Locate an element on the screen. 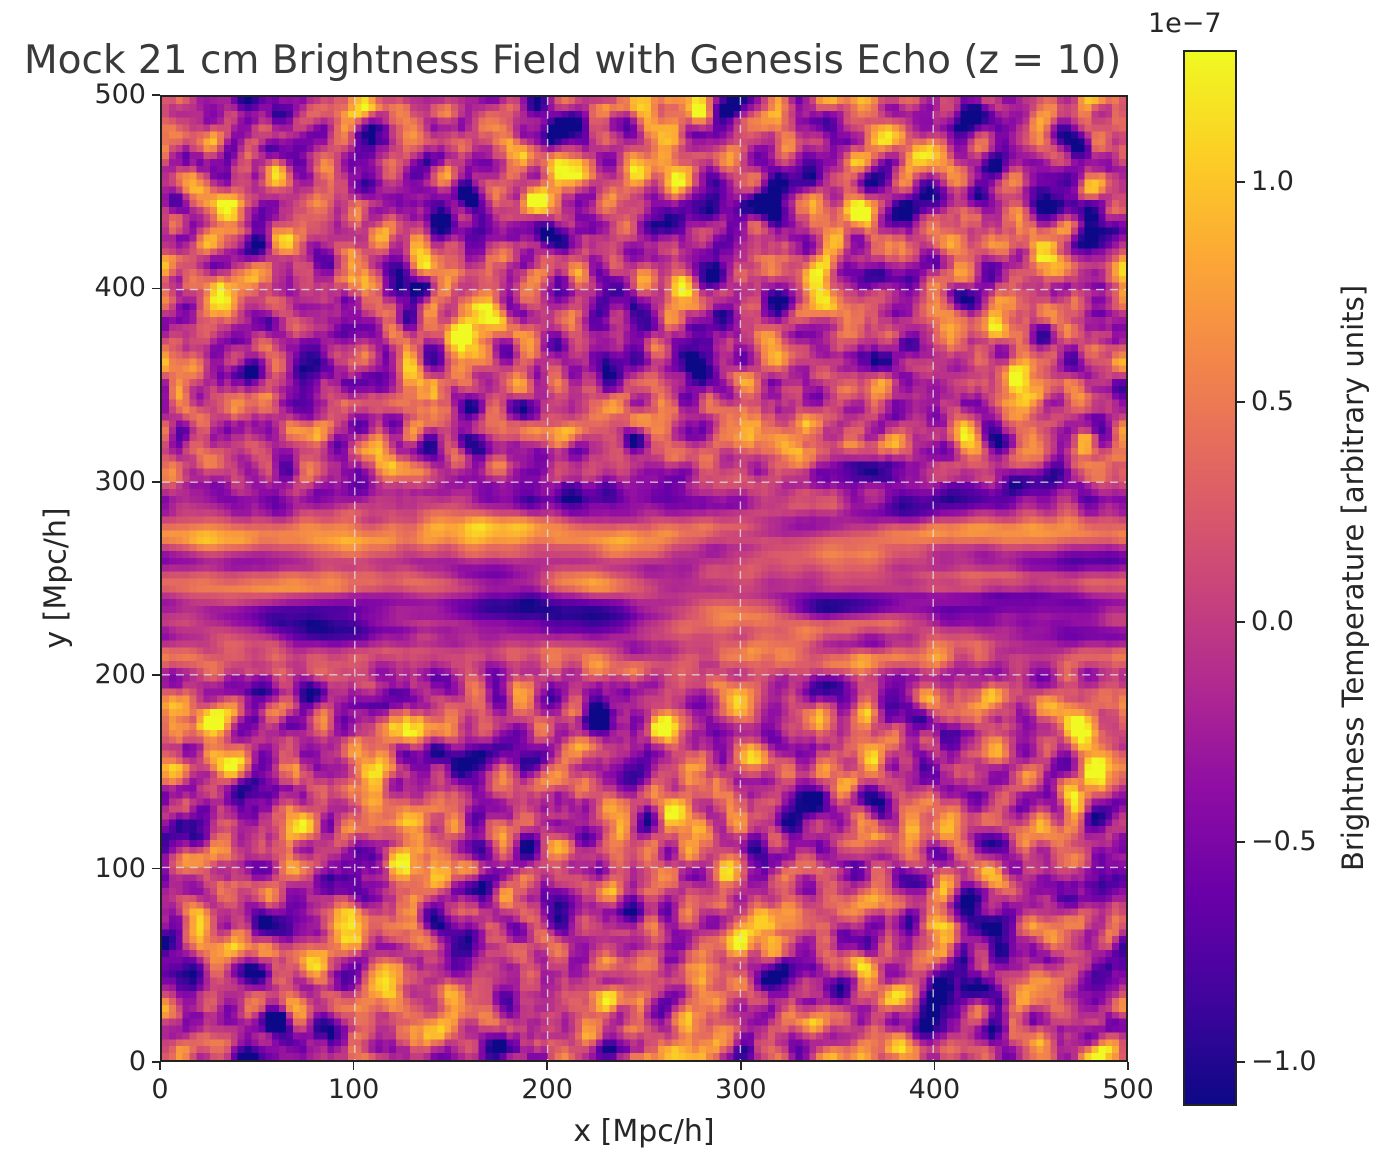 The image size is (1392, 1166). x-tick-label: 300 is located at coordinates (741, 1089).